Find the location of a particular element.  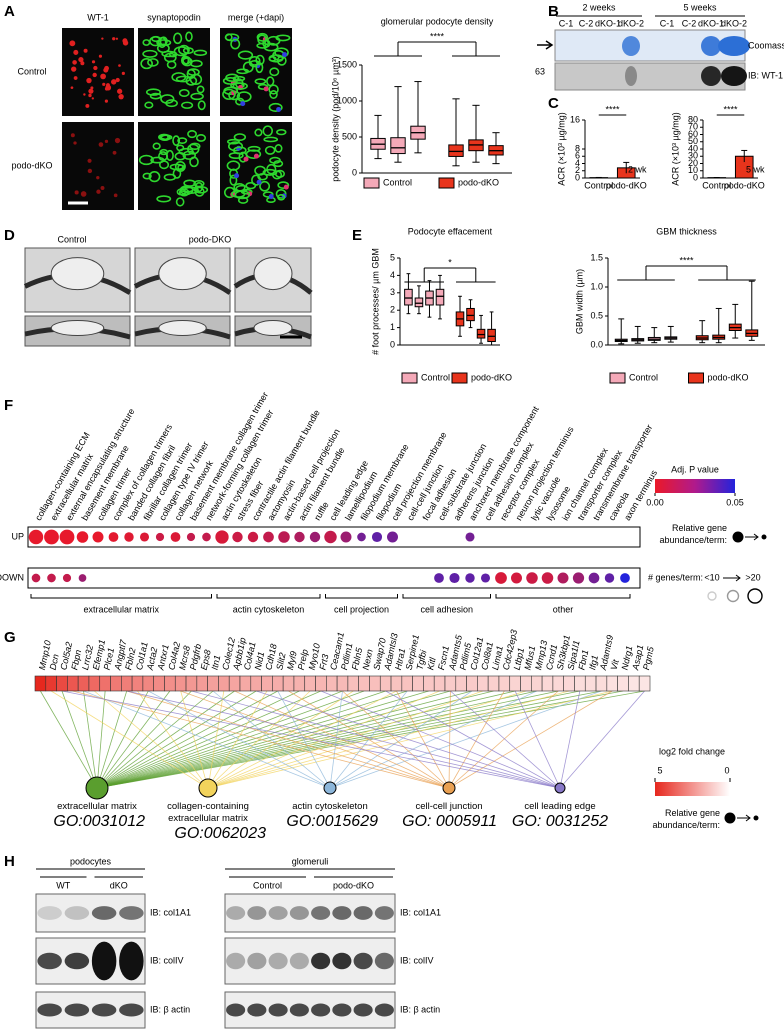

x-tick-label: Control is located at coordinates (716, 185).